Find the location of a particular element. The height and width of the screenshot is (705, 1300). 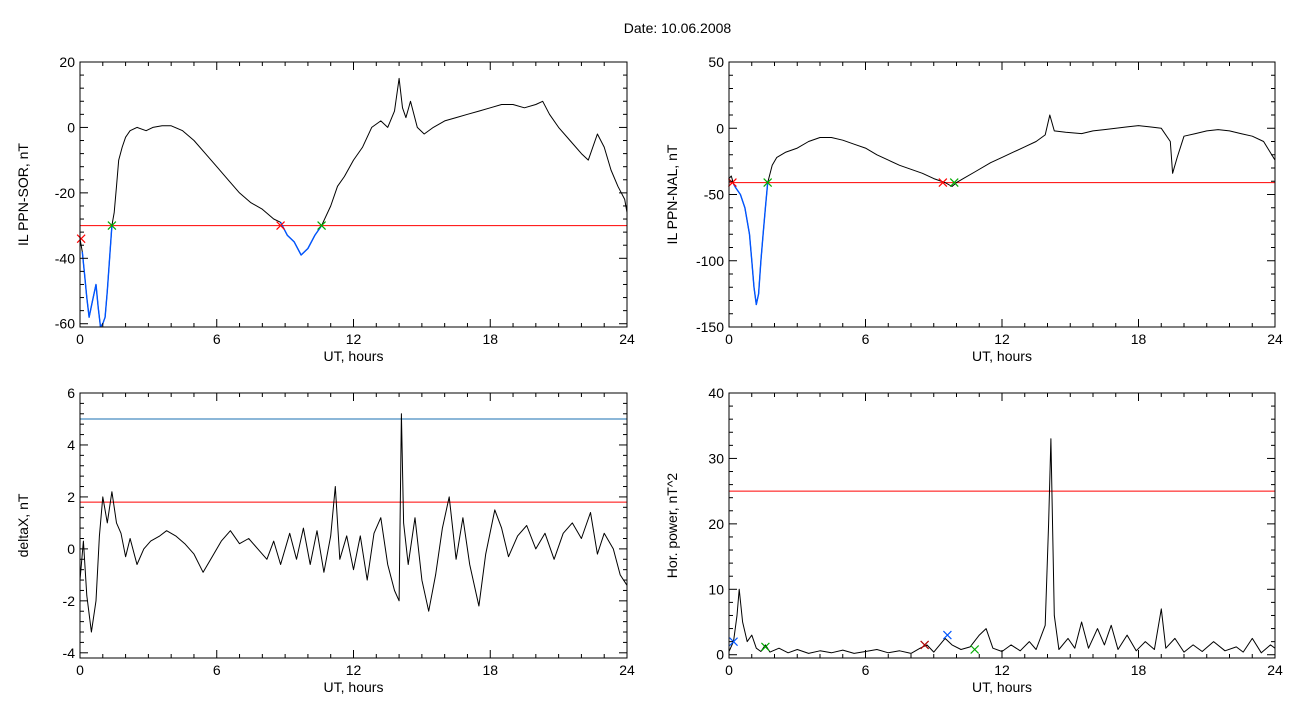

y-tick-label: -20 is located at coordinates (65, 193).